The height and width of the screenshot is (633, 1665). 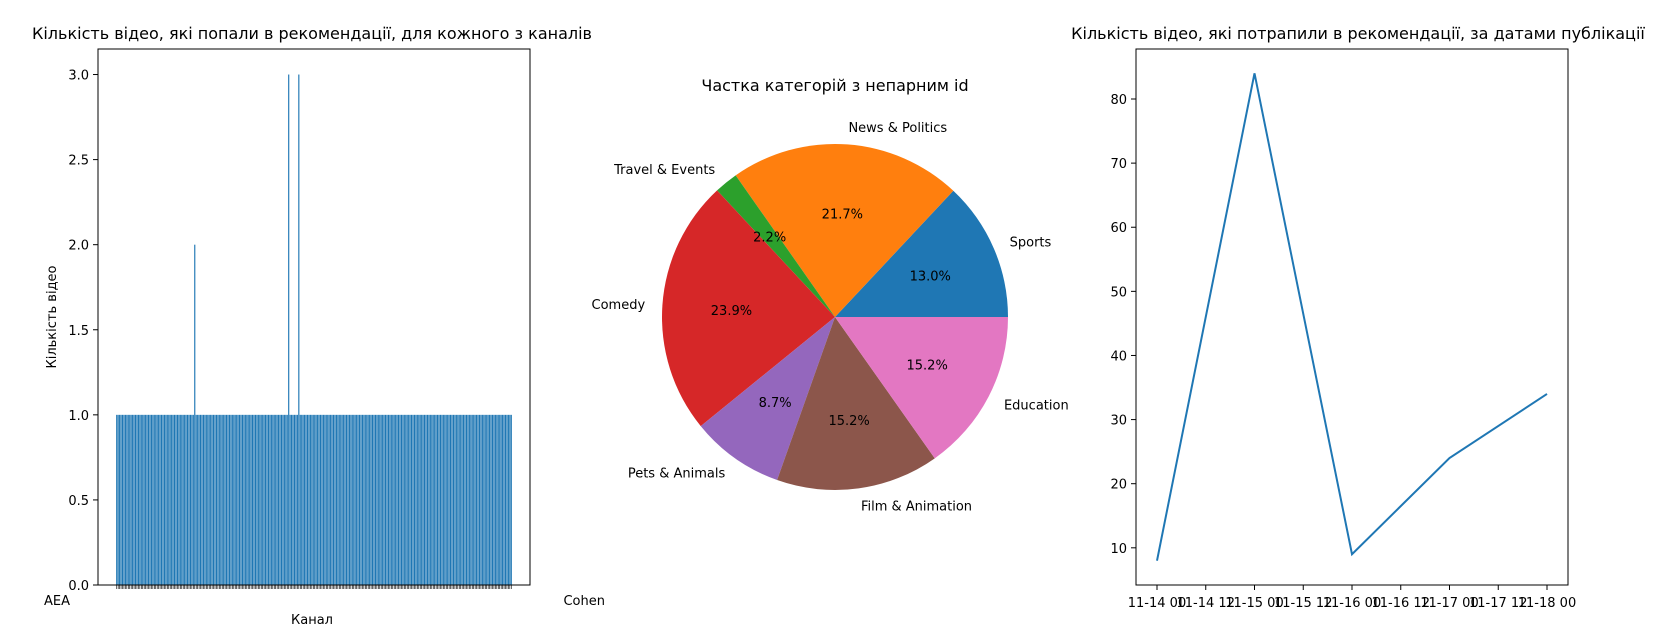 I want to click on y-tick-label: 40, so click(x=1118, y=356).